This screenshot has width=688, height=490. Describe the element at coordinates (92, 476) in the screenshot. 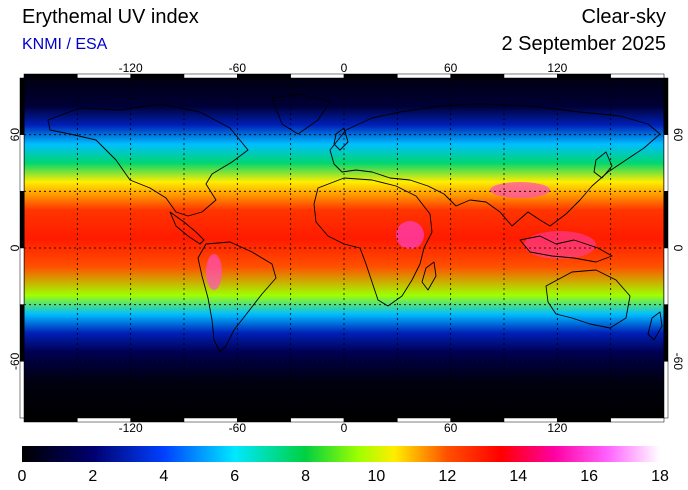

I see `colorbar-tick-label: 2` at that location.